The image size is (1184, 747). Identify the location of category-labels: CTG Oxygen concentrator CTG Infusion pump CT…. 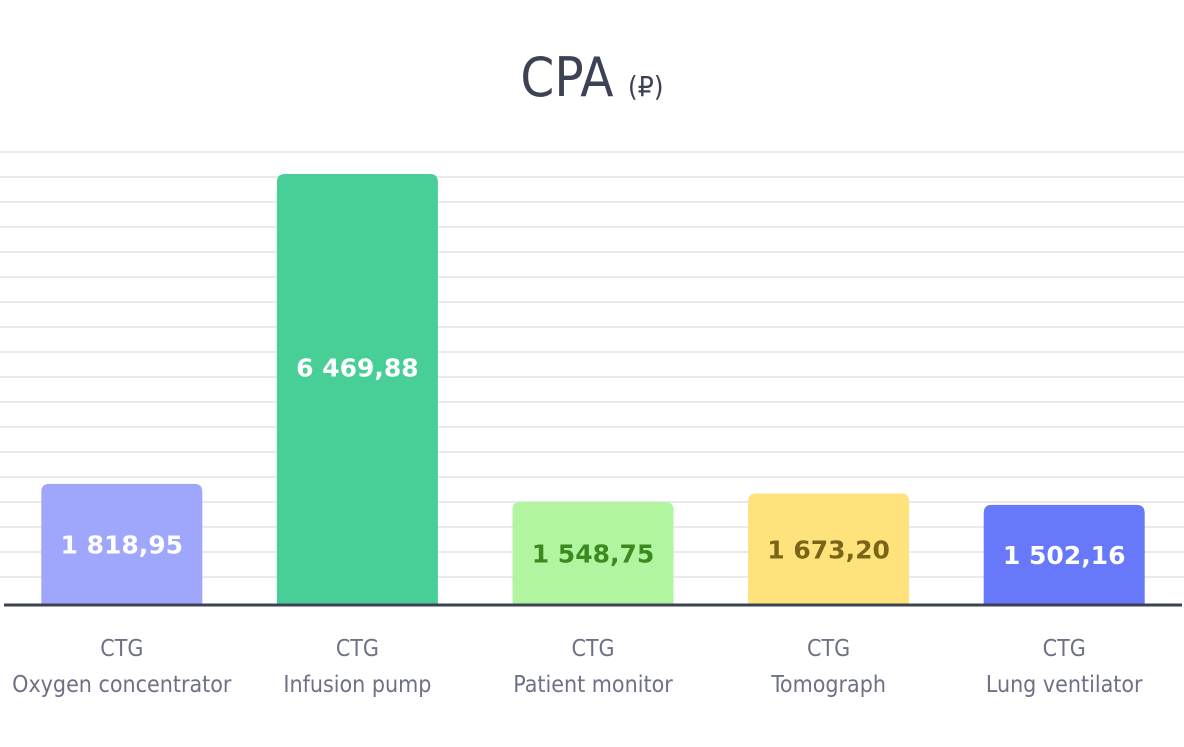
(577, 667).